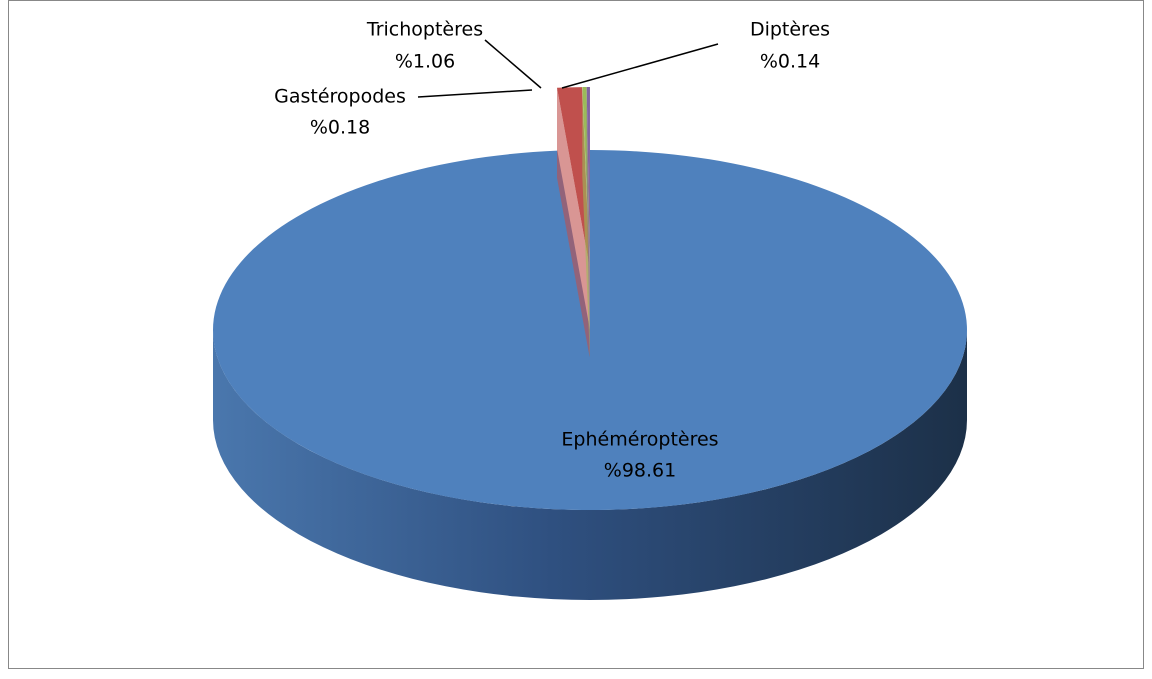  I want to click on slice-value-label: %0.14, so click(790, 62).